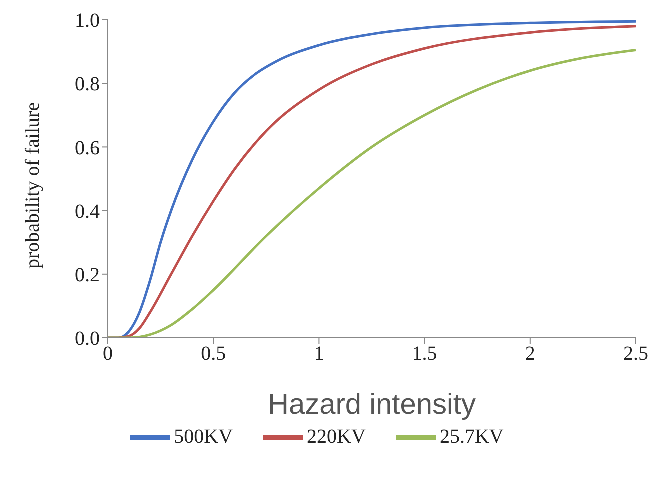  What do you see at coordinates (87, 339) in the screenshot?
I see `y-tick-label: 0.0` at bounding box center [87, 339].